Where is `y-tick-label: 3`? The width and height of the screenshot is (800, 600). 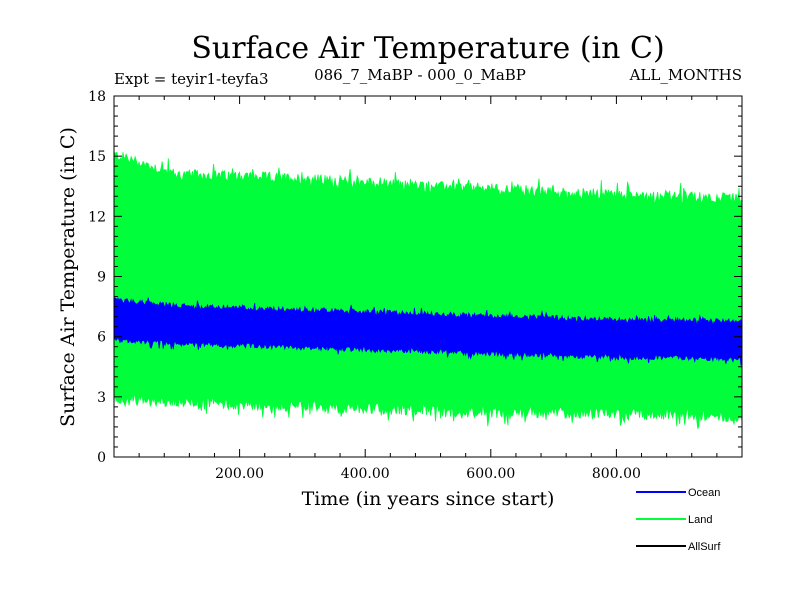
y-tick-label: 3 is located at coordinates (101, 398).